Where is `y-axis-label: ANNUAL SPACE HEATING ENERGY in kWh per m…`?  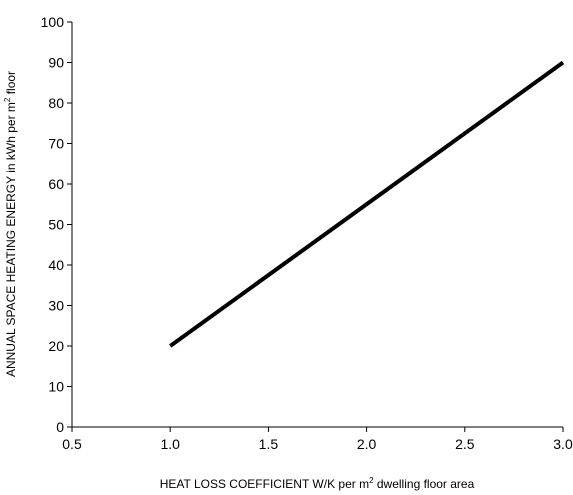 y-axis-label: ANNUAL SPACE HEATING ENERGY in kWh per m… is located at coordinates (10, 224).